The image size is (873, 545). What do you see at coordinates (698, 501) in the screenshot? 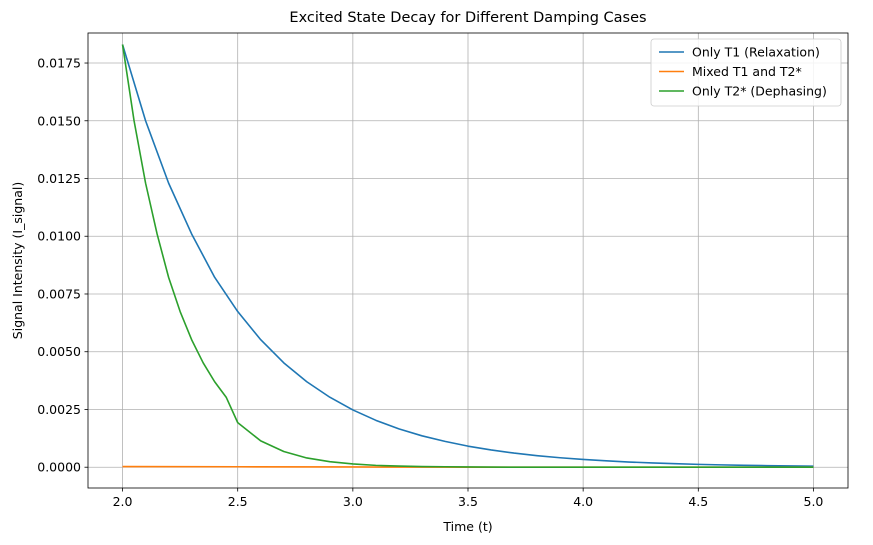
I see `x-tick-label: 4.5` at bounding box center [698, 501].